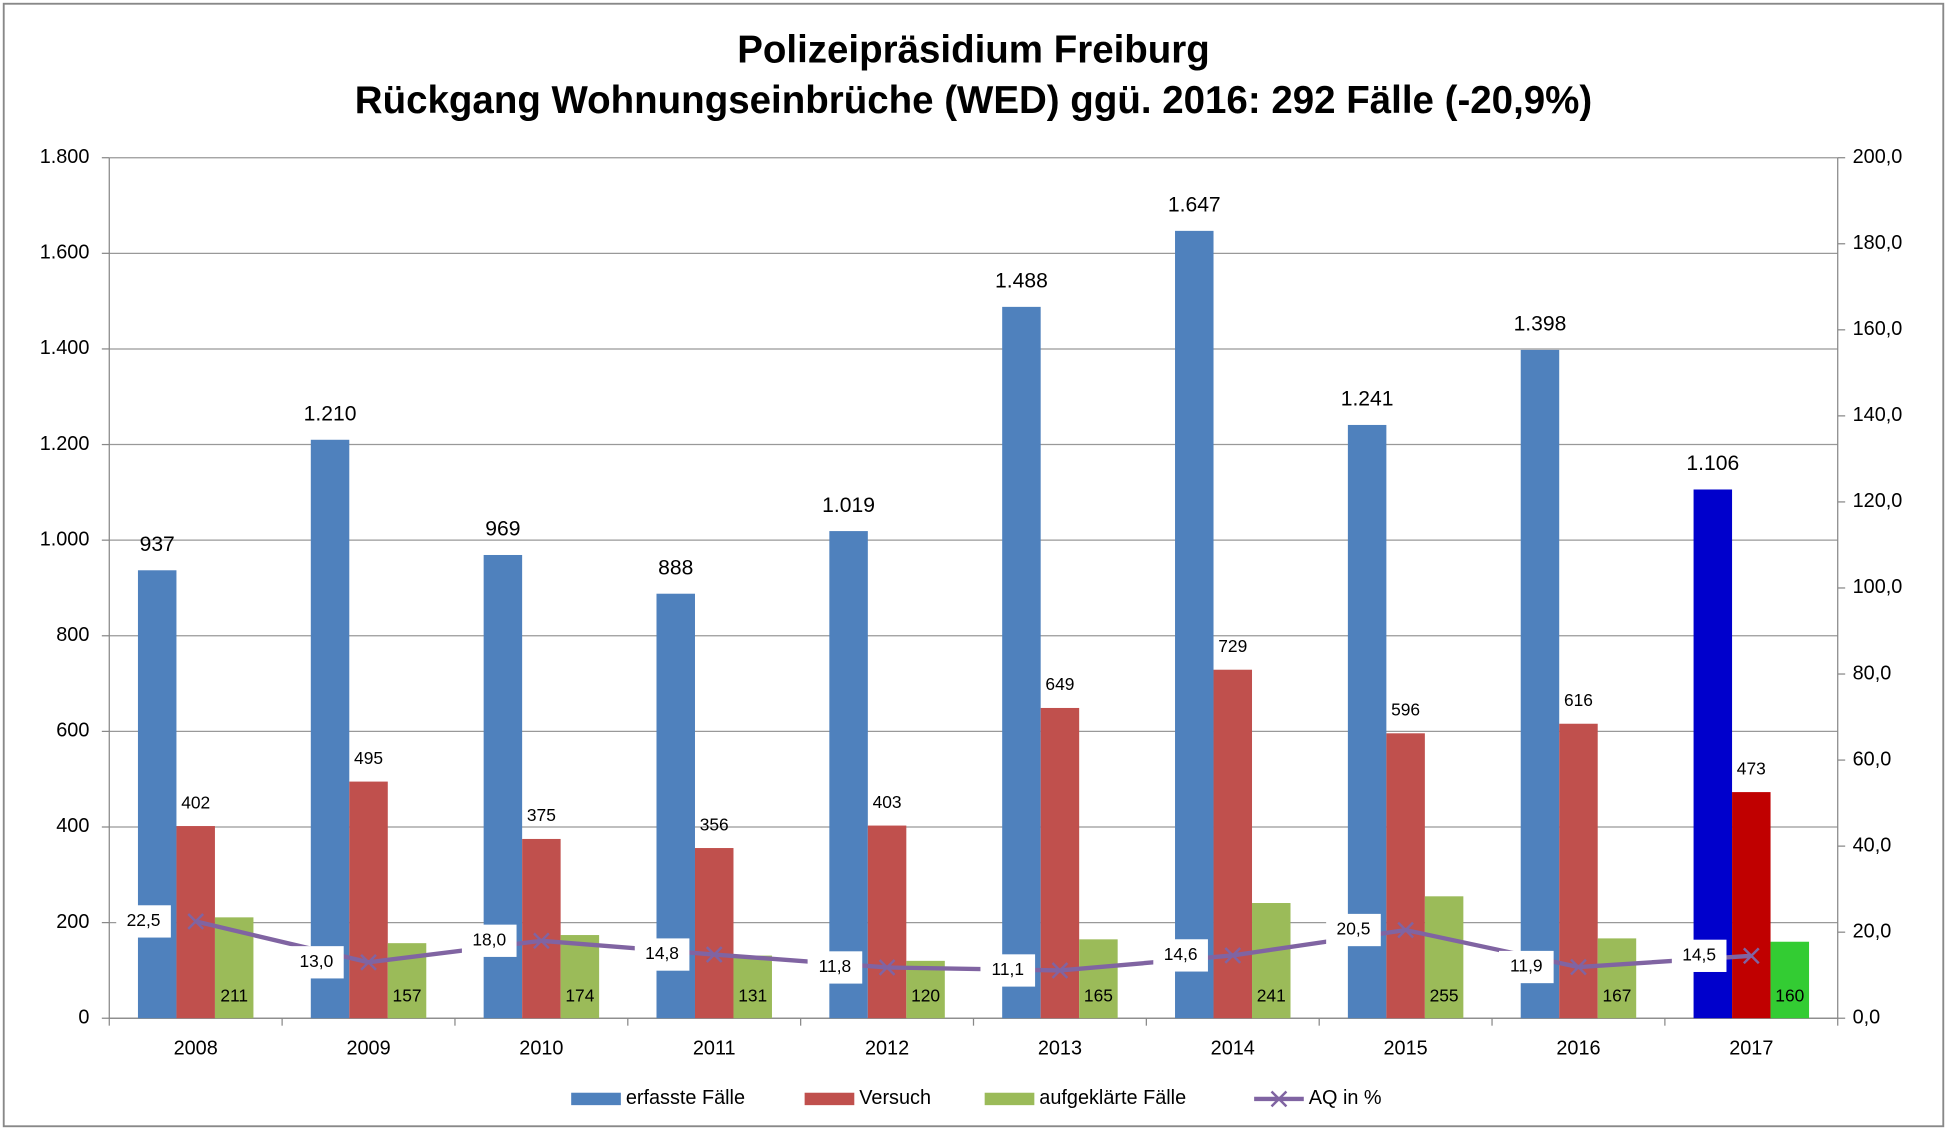 This screenshot has height=1130, width=1947. Describe the element at coordinates (502, 529) in the screenshot. I see `data-label: 969` at that location.